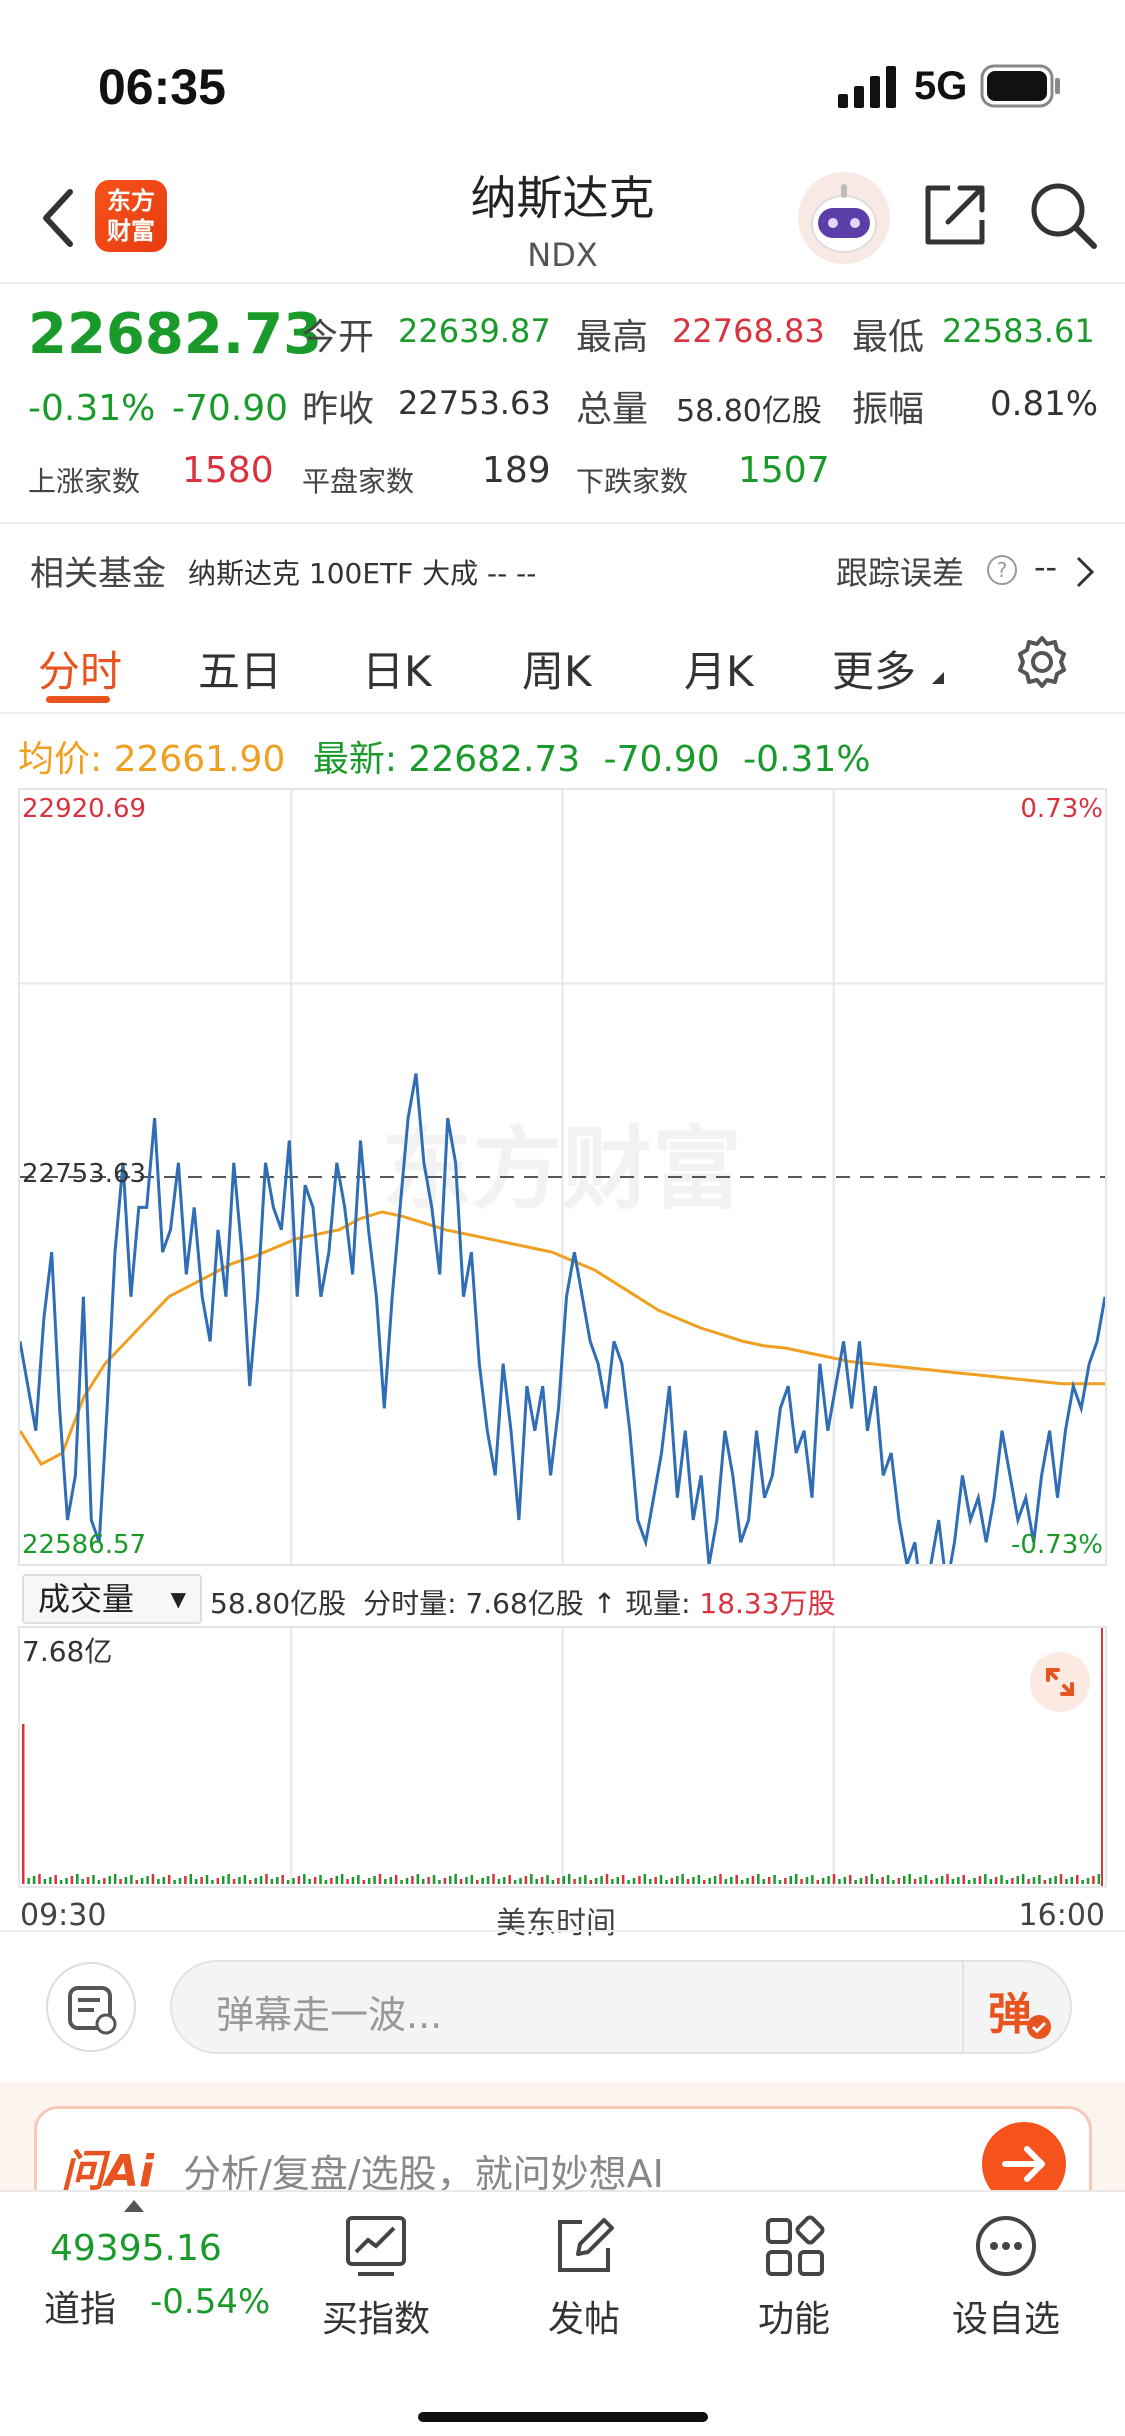 Image resolution: width=1125 pixels, height=2436 pixels. Describe the element at coordinates (604, 1603) in the screenshot. I see `up-arrow-icon: ↑` at that location.